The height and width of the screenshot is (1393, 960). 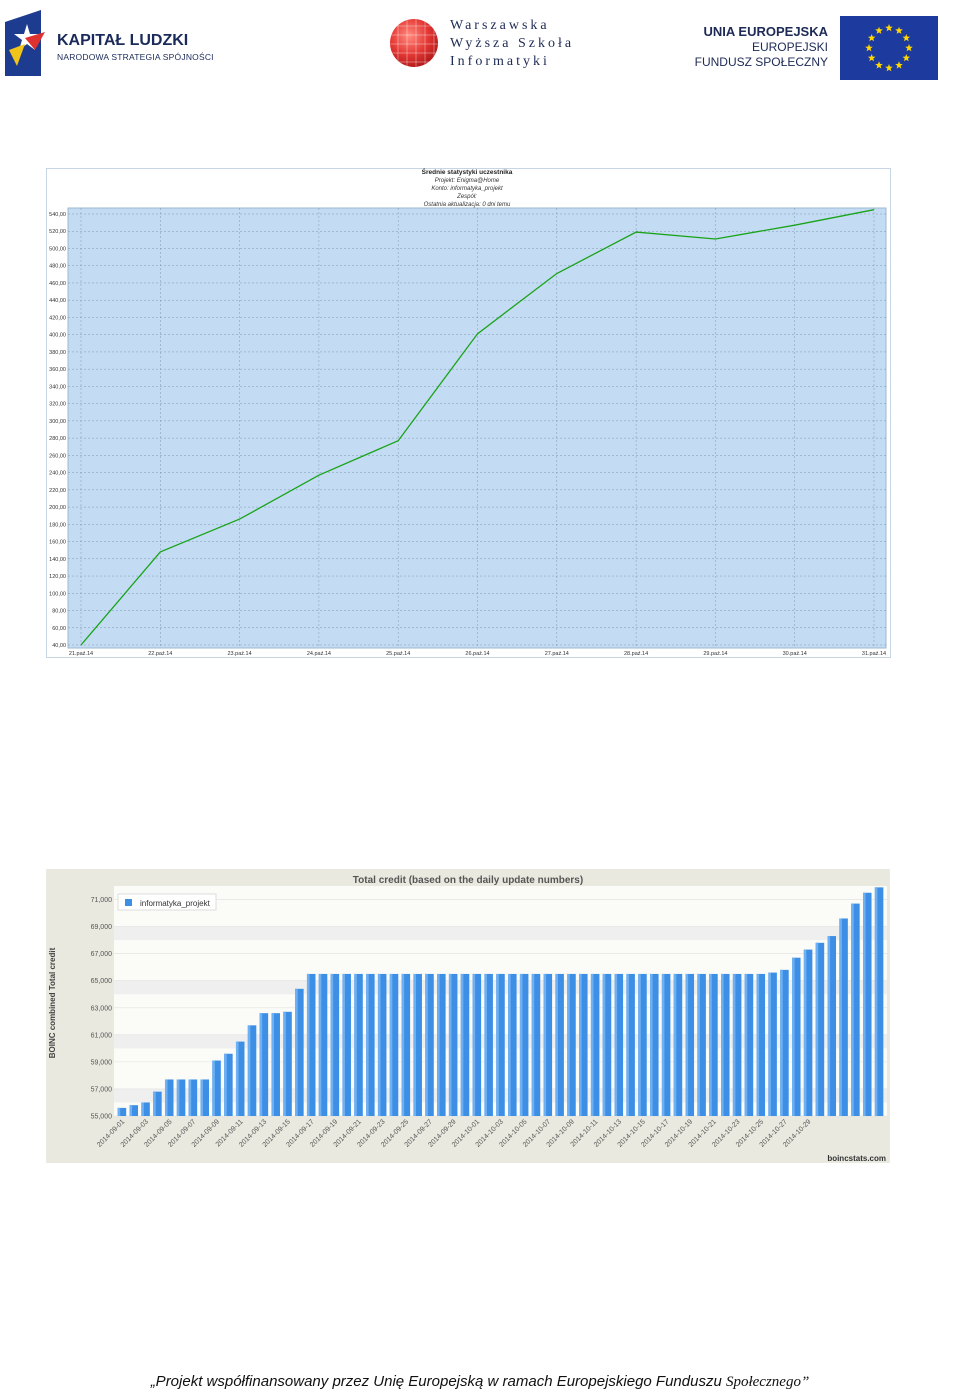 What do you see at coordinates (466, 197) in the screenshot?
I see `chart1-subtitle-line: Zespół:` at bounding box center [466, 197].